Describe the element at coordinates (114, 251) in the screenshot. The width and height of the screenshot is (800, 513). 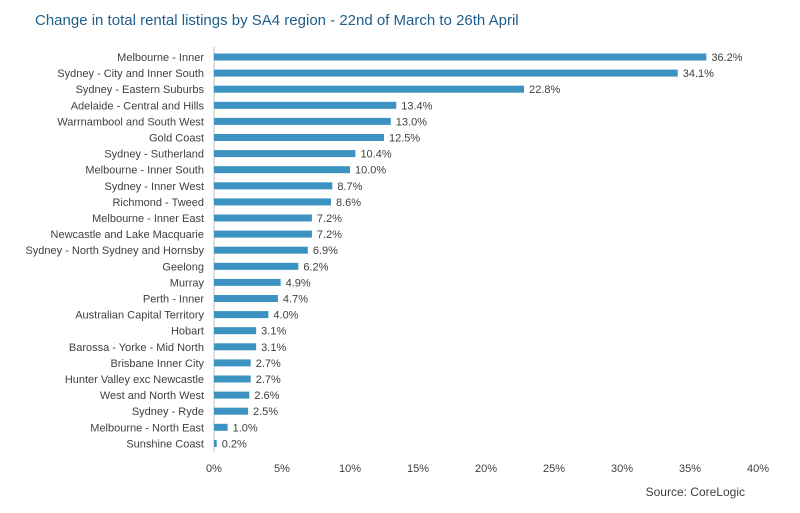
I see `category-label: Sydney - North Sydney and Hornsby` at that location.